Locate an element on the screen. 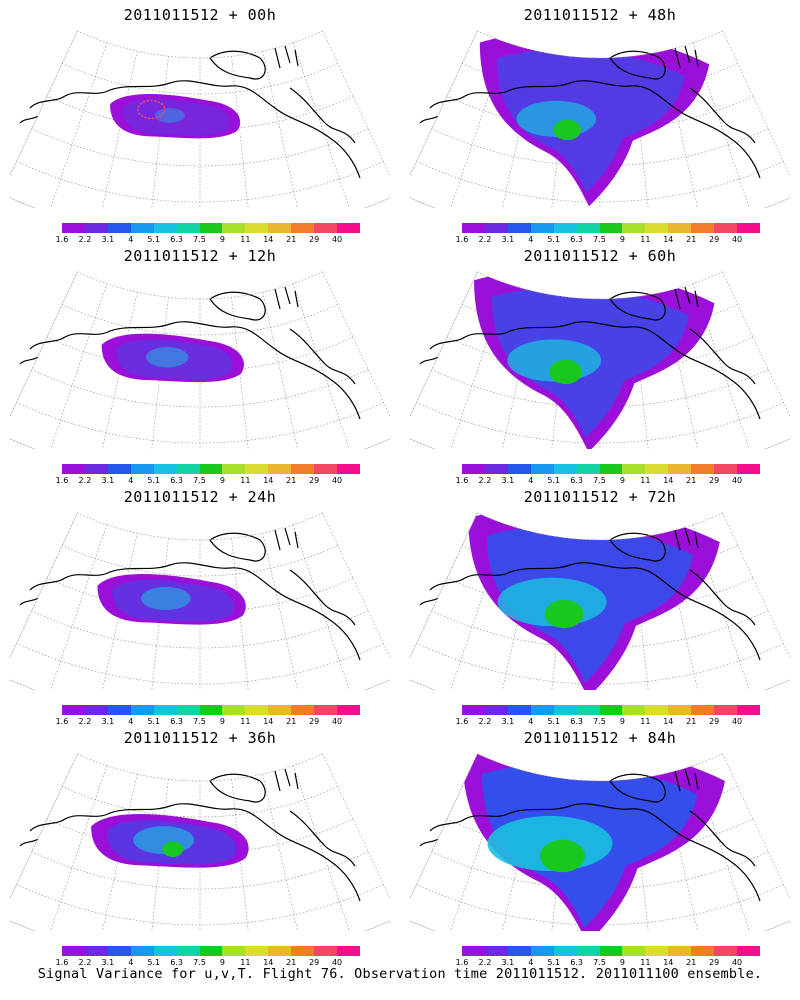  colorbar-tick-label: 4 is located at coordinates (531, 721).